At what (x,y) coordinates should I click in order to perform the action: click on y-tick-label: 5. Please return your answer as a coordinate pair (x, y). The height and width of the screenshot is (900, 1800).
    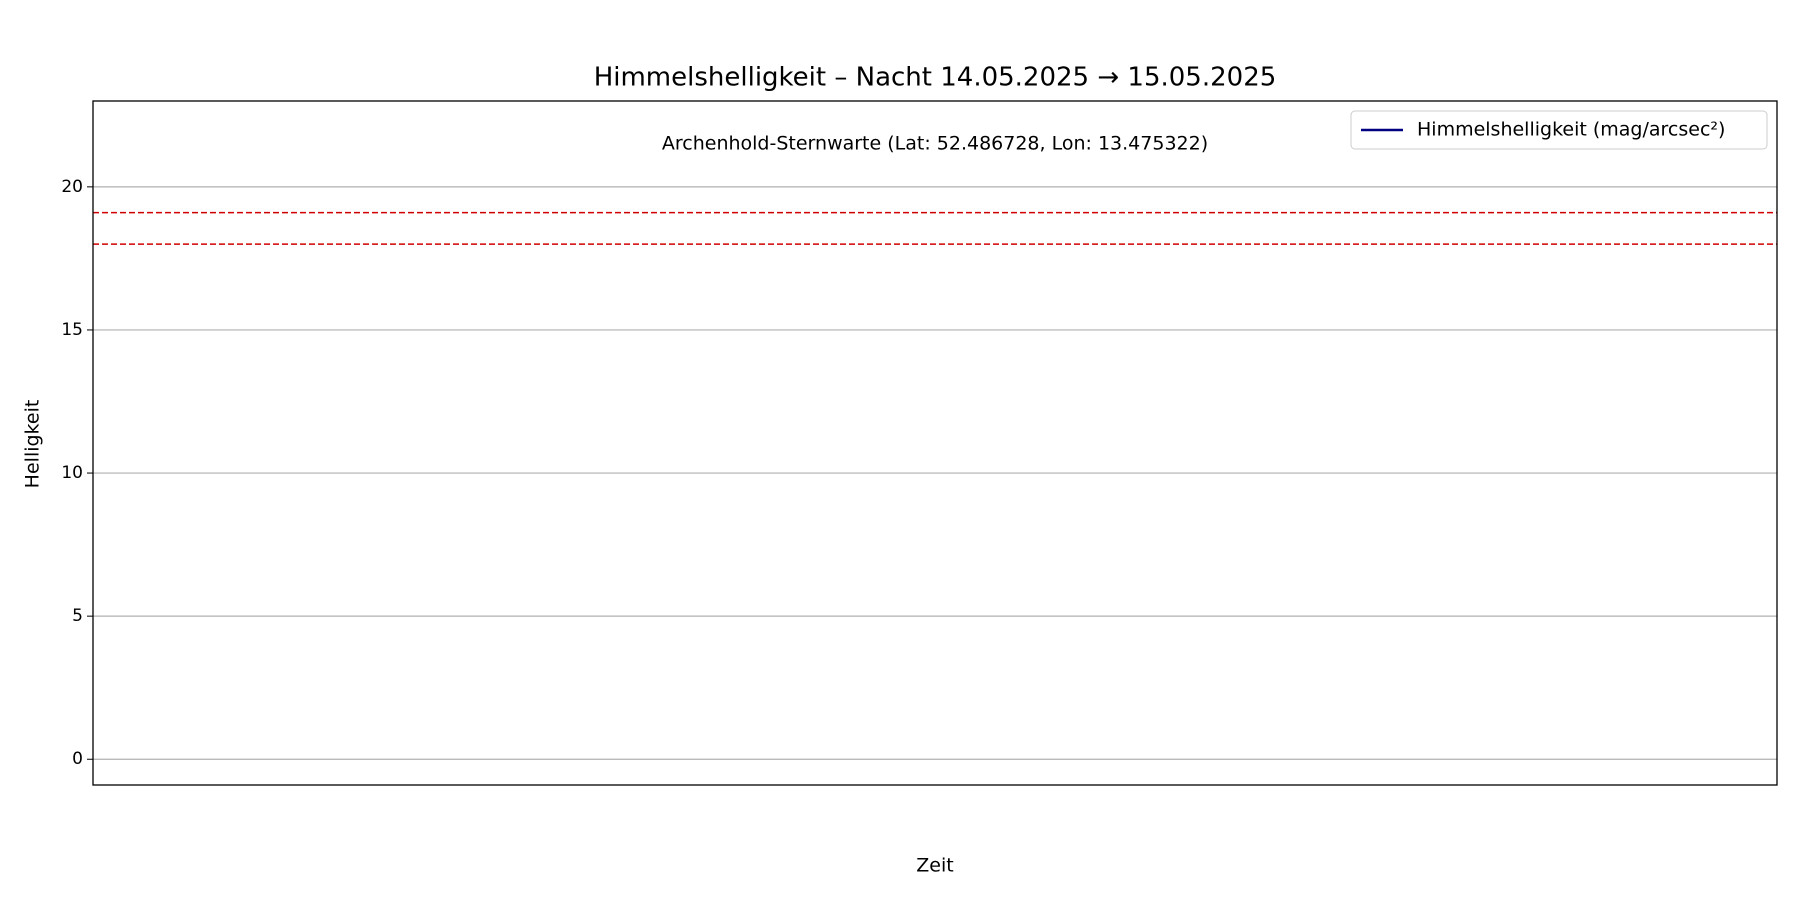
    Looking at the image, I should click on (77, 616).